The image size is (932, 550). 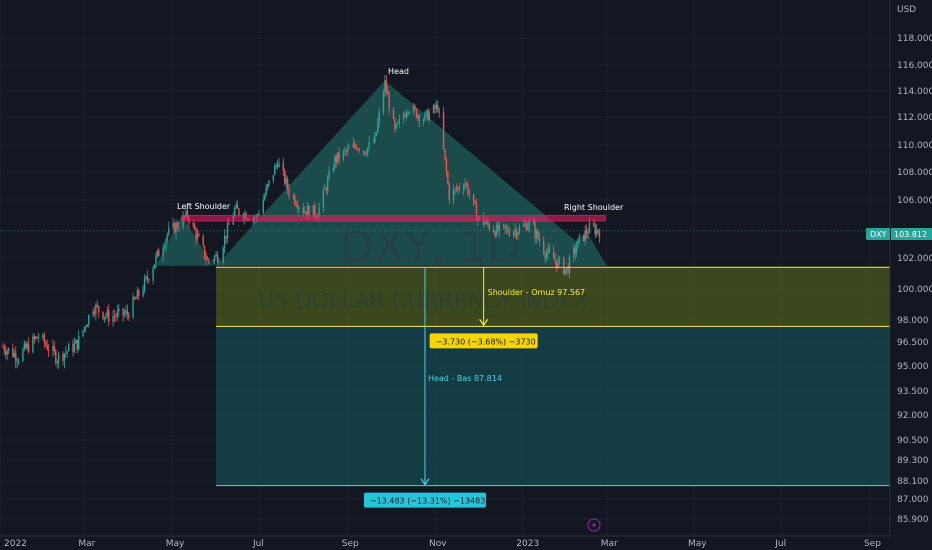 What do you see at coordinates (878, 234) in the screenshot?
I see `symbol-tag-text: DXY` at bounding box center [878, 234].